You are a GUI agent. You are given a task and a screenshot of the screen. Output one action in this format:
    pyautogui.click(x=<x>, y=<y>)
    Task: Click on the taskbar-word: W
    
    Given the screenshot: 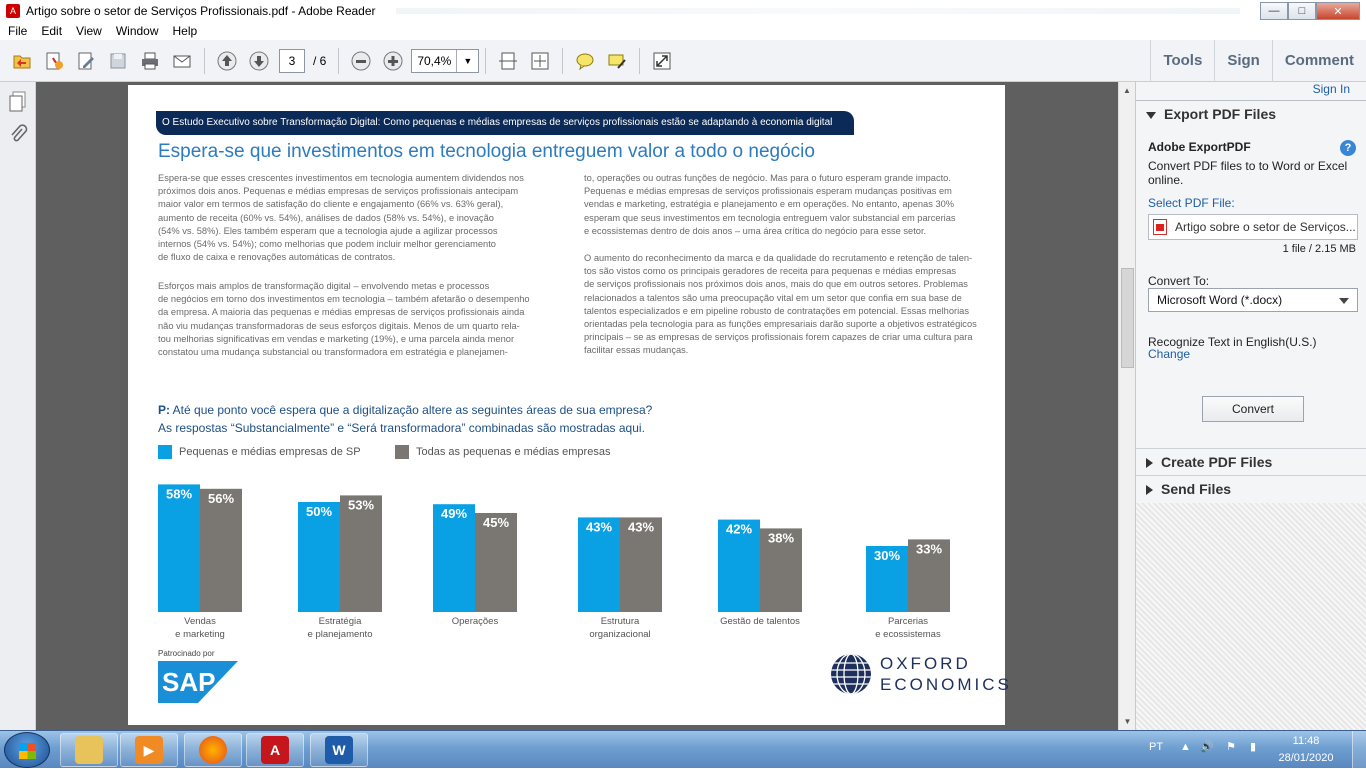 What is the action you would take?
    pyautogui.click(x=339, y=750)
    